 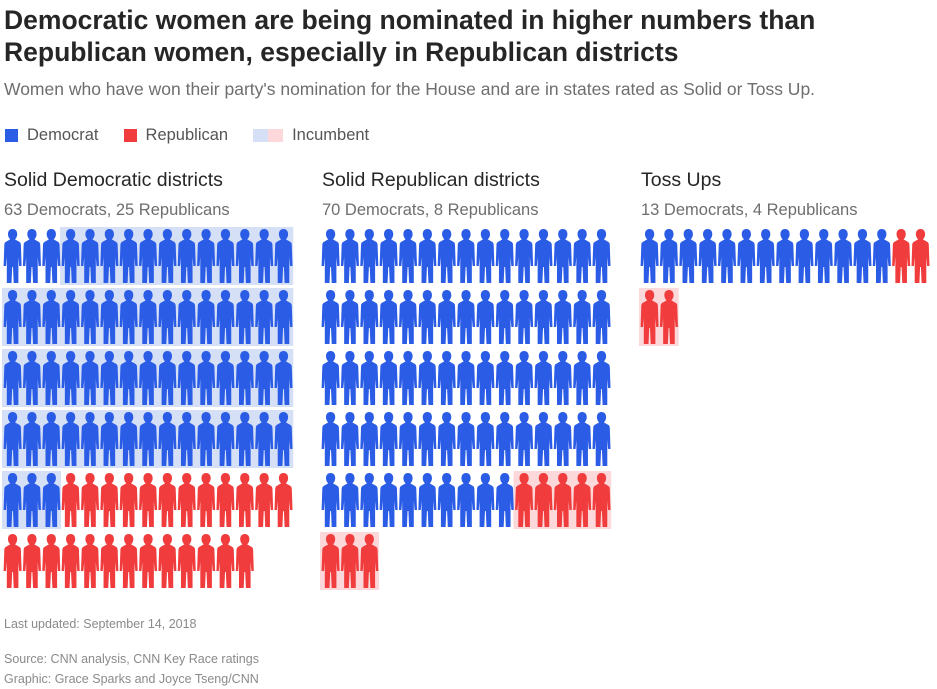 I want to click on panel-subtitle-solid-republican: 70 Democrats, 8 Republicans, so click(x=430, y=210).